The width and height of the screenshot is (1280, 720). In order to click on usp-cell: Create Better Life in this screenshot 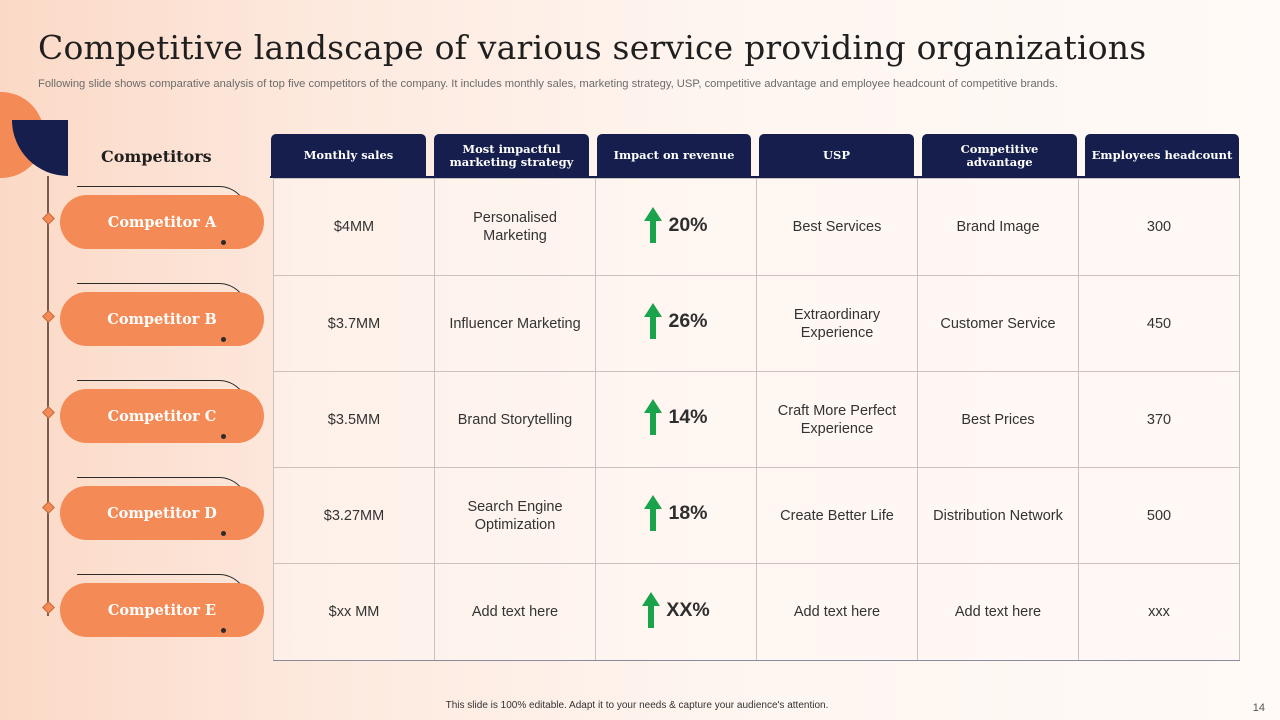, I will do `click(837, 515)`.